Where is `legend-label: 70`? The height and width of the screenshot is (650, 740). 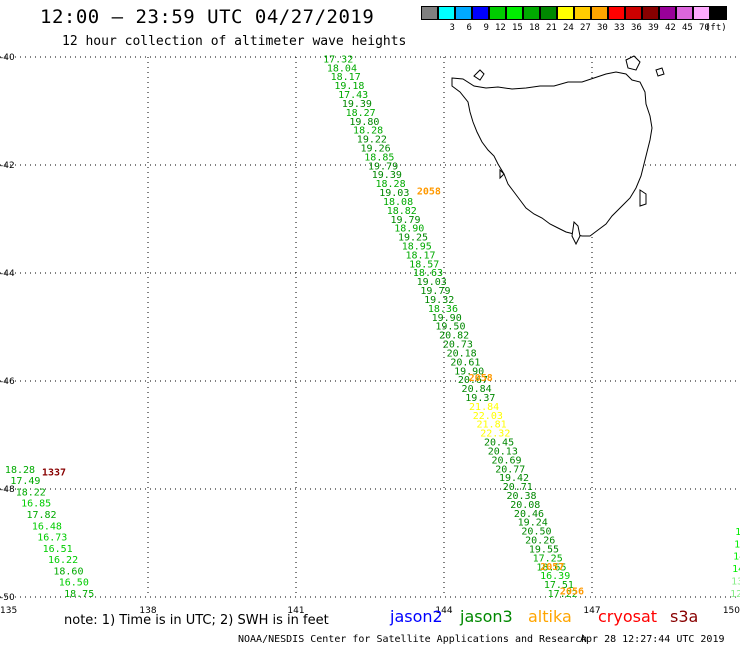 legend-label: 70 is located at coordinates (704, 28).